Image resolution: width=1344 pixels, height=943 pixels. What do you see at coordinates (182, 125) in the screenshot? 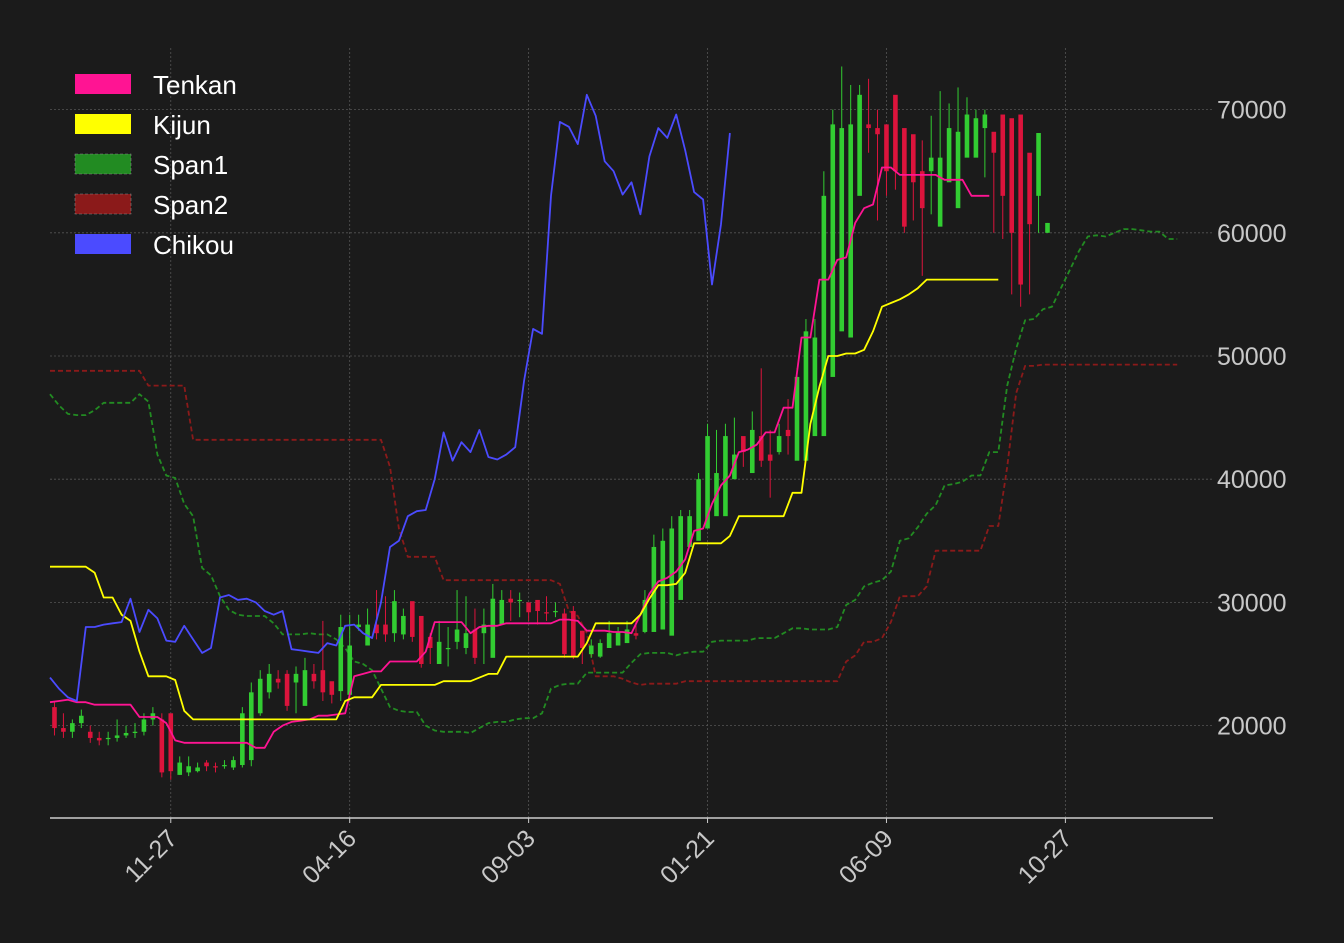
I see `legend-label-kijun: Kijun` at bounding box center [182, 125].